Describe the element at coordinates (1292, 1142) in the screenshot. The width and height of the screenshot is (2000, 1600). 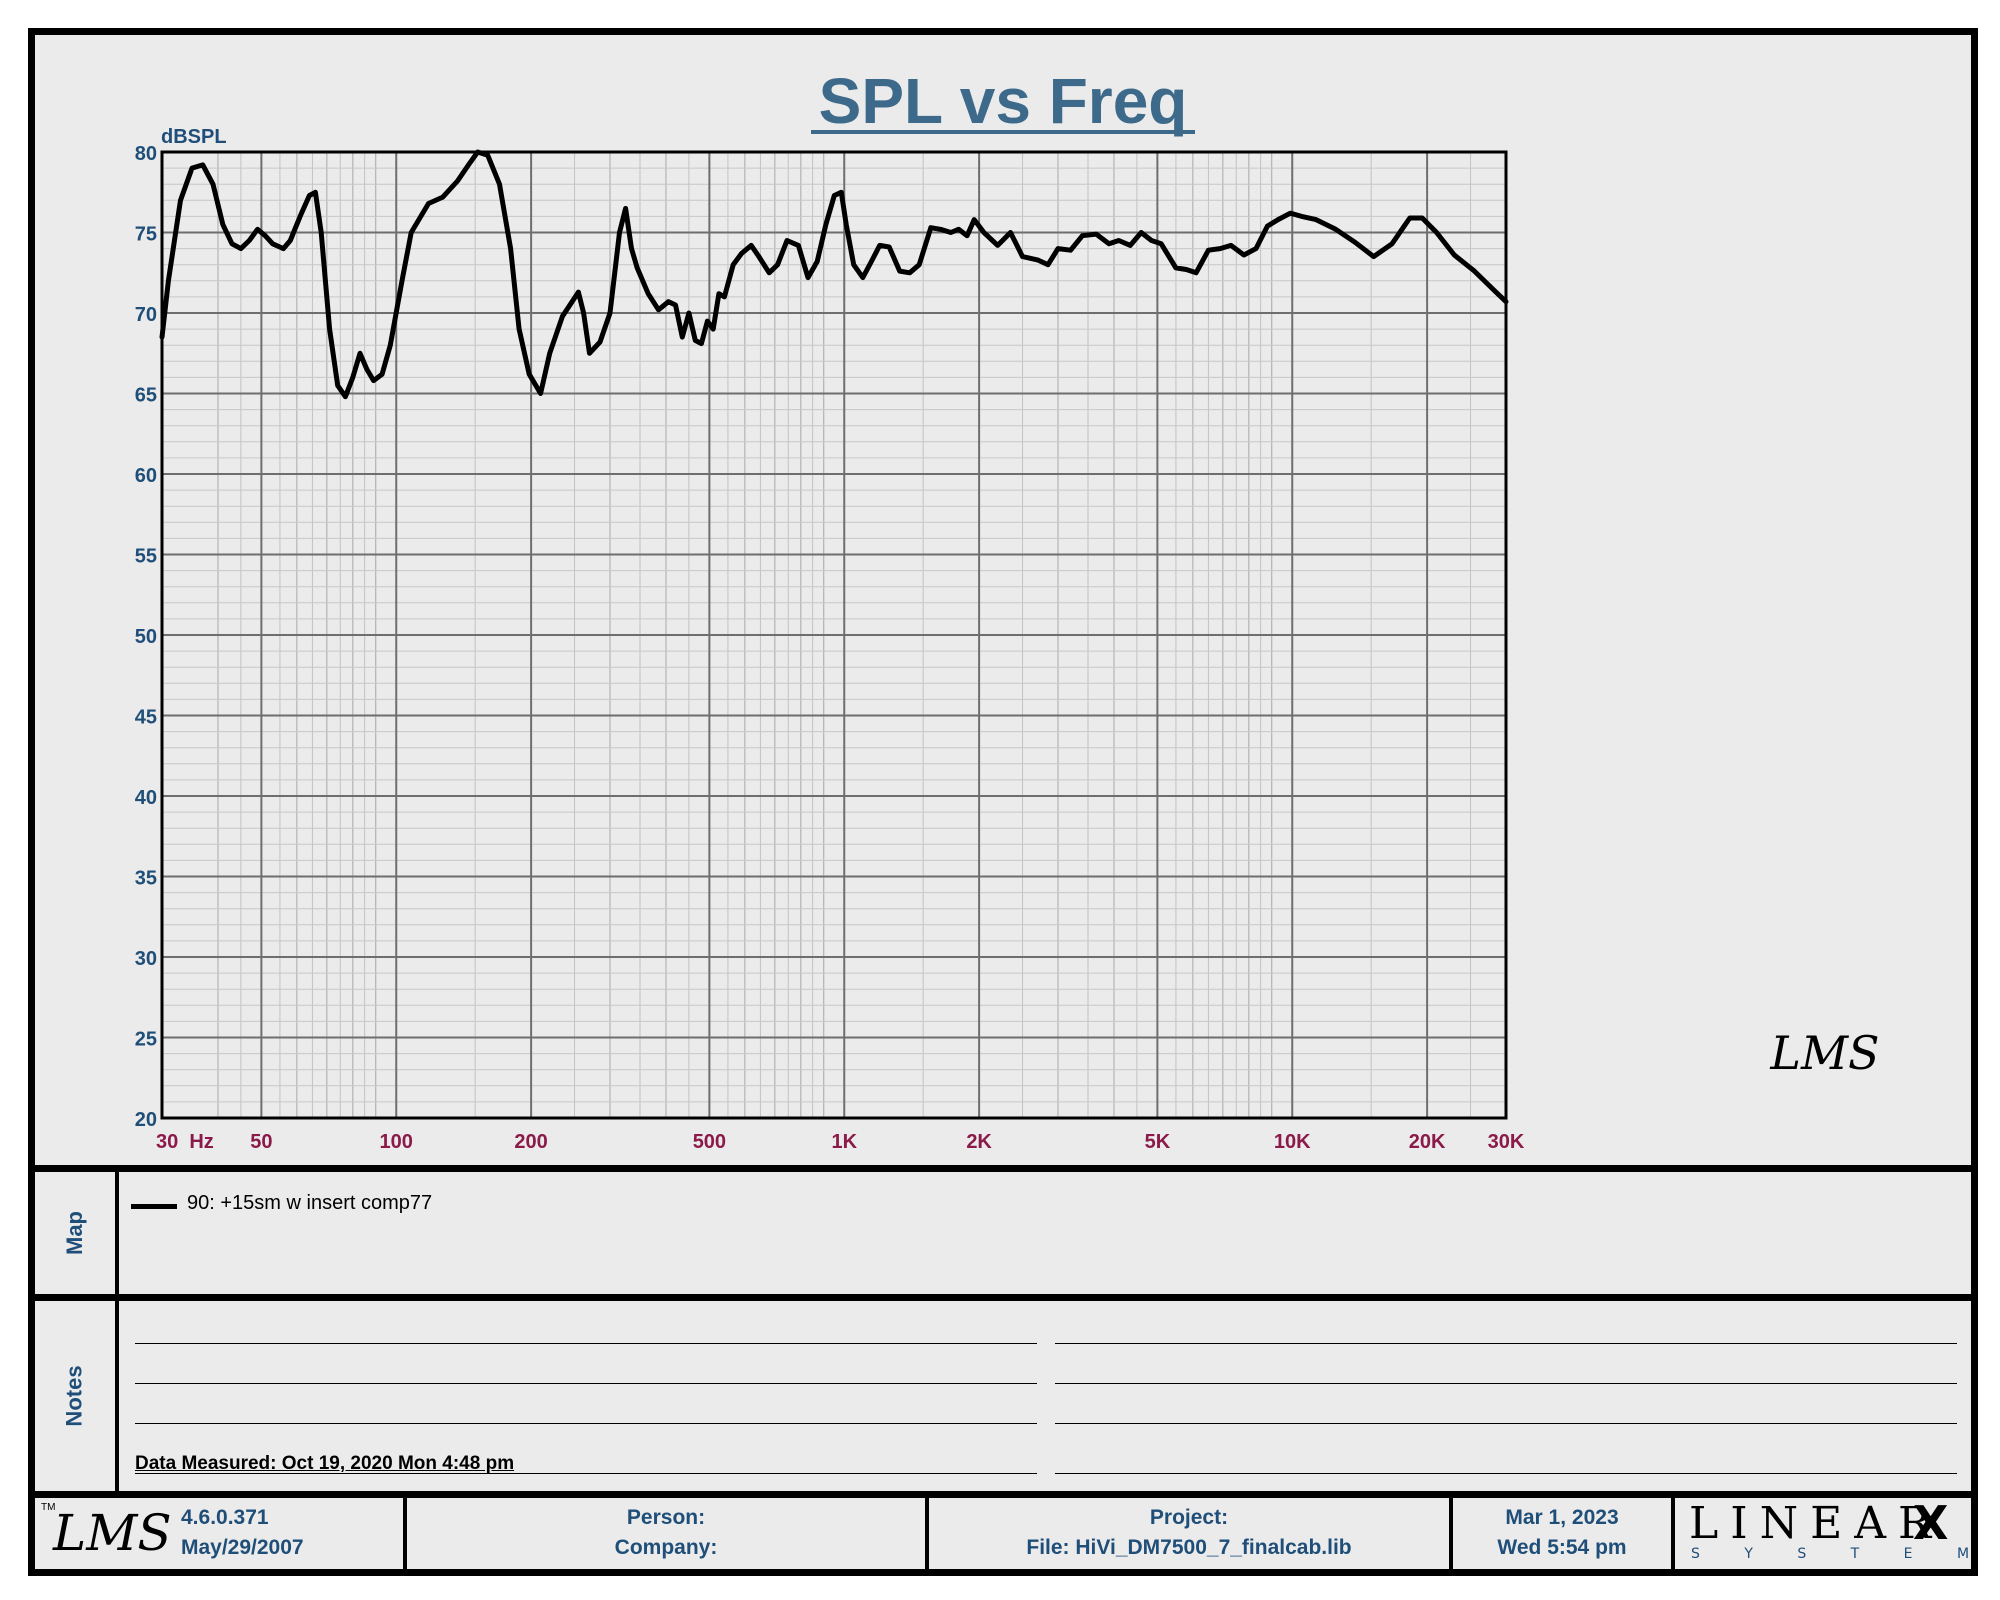
I see `x-tick-label: 10K` at that location.